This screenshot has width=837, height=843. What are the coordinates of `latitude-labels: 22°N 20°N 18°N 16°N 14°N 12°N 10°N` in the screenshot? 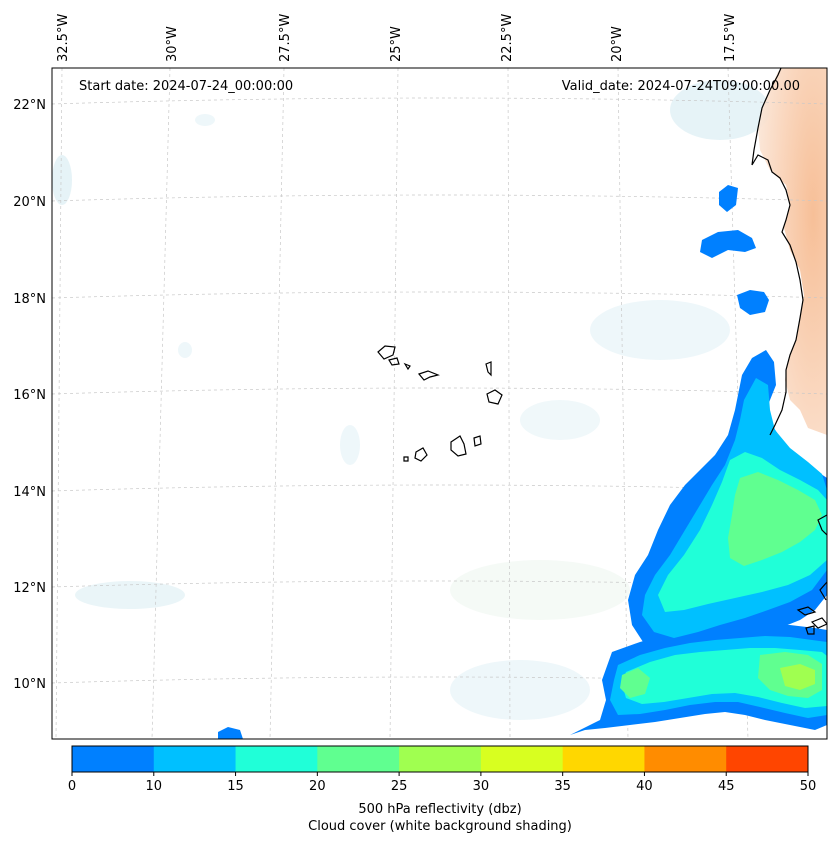 It's located at (29, 395).